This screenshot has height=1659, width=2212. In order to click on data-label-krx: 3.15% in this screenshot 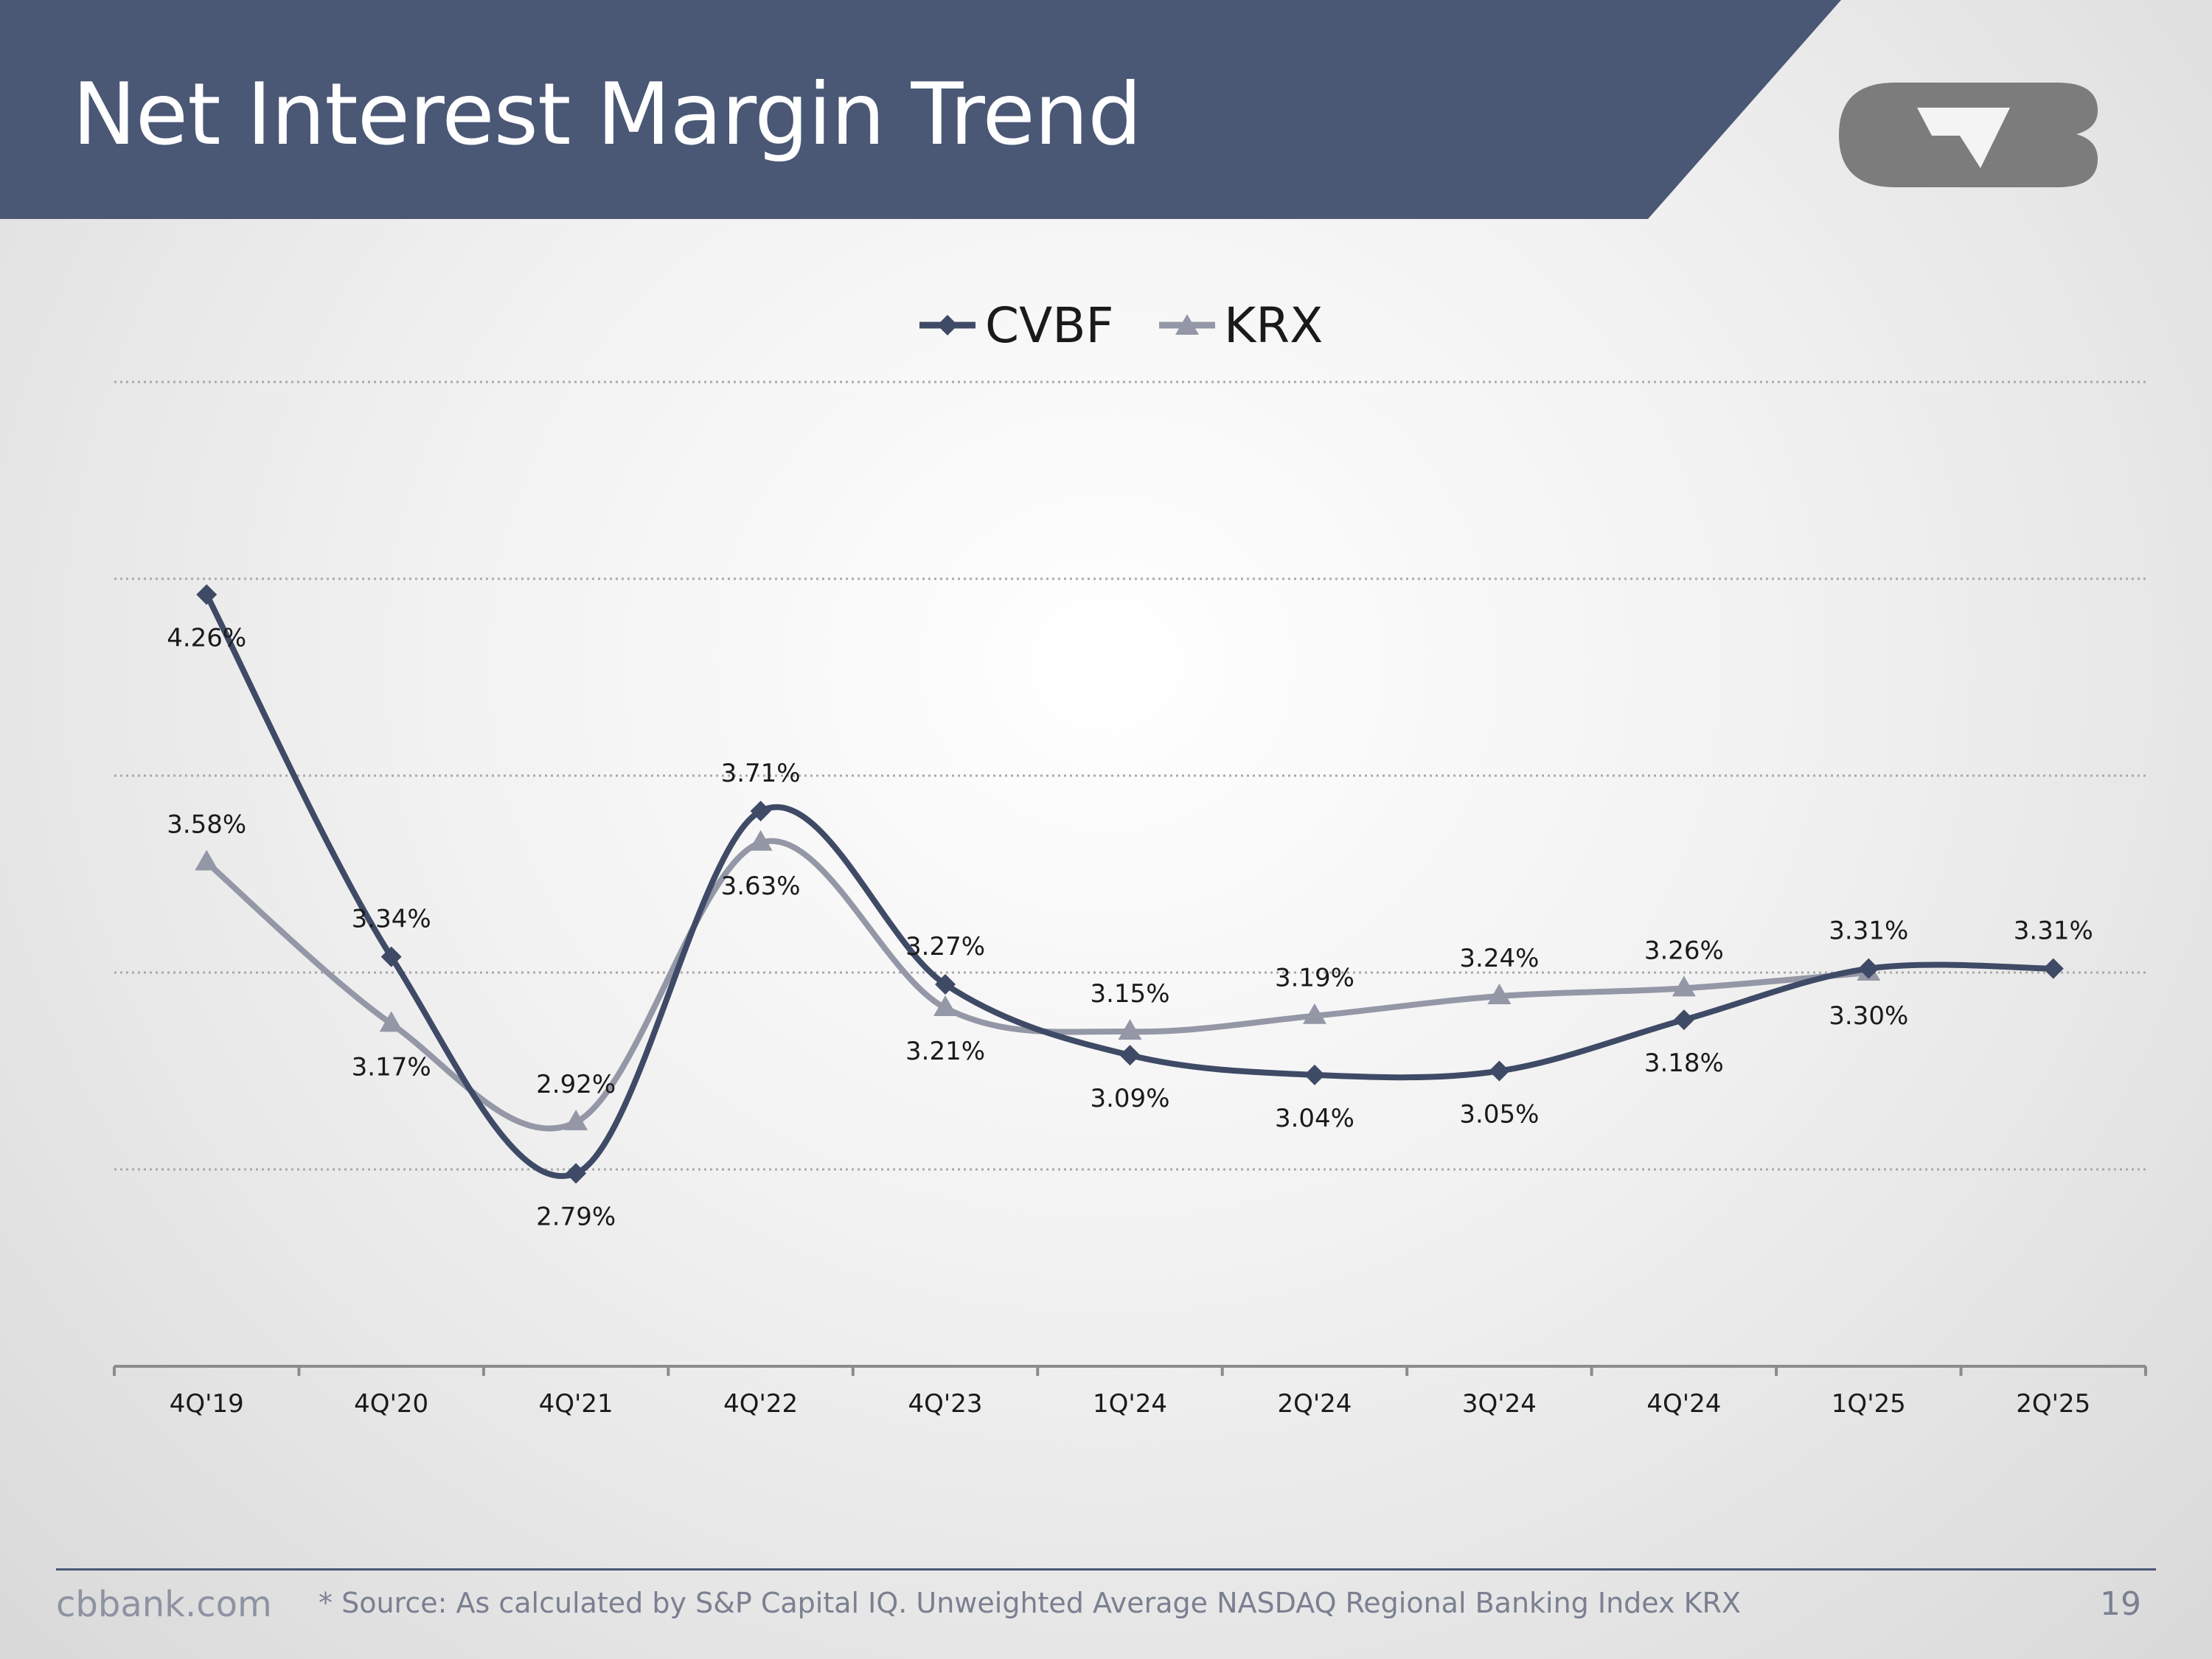, I will do `click(1129, 994)`.